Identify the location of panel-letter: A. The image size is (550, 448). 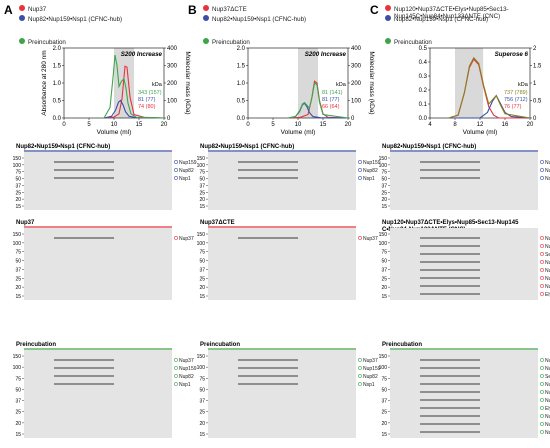
(8, 10).